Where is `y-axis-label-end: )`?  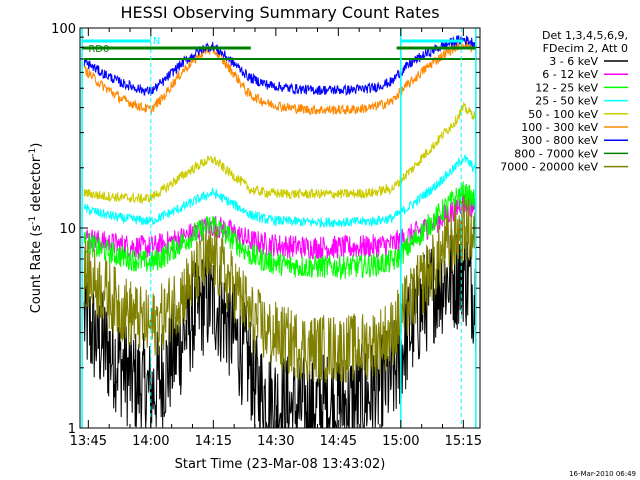 y-axis-label-end: ) is located at coordinates (36, 145).